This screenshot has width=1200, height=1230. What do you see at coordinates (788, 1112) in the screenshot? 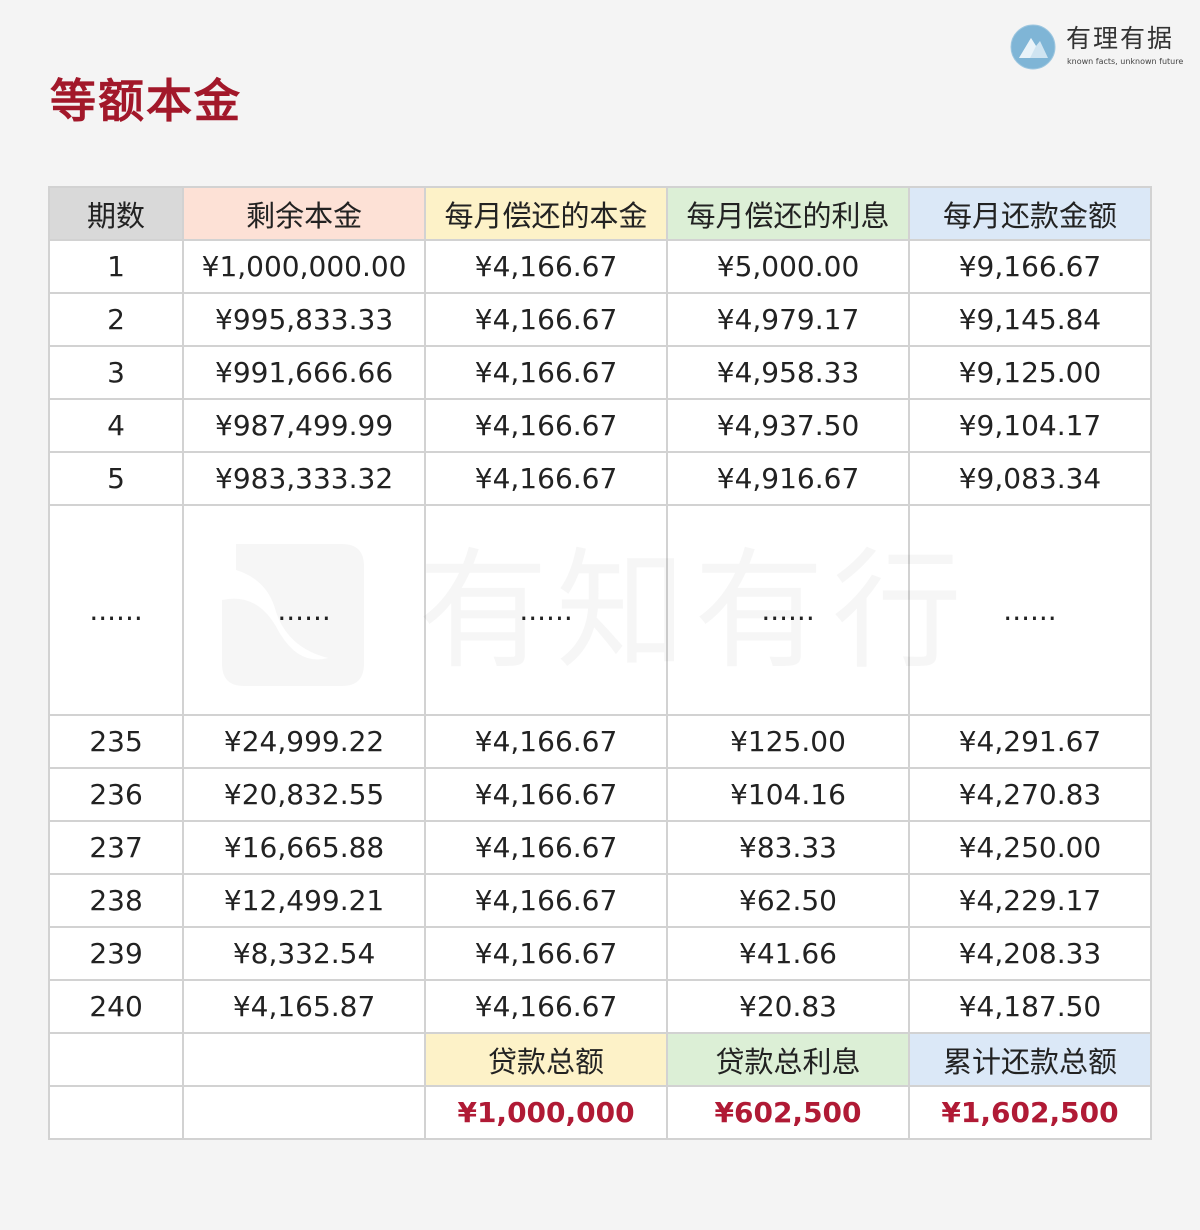
I see `summary-value-total-interest: ¥602,500` at bounding box center [788, 1112].